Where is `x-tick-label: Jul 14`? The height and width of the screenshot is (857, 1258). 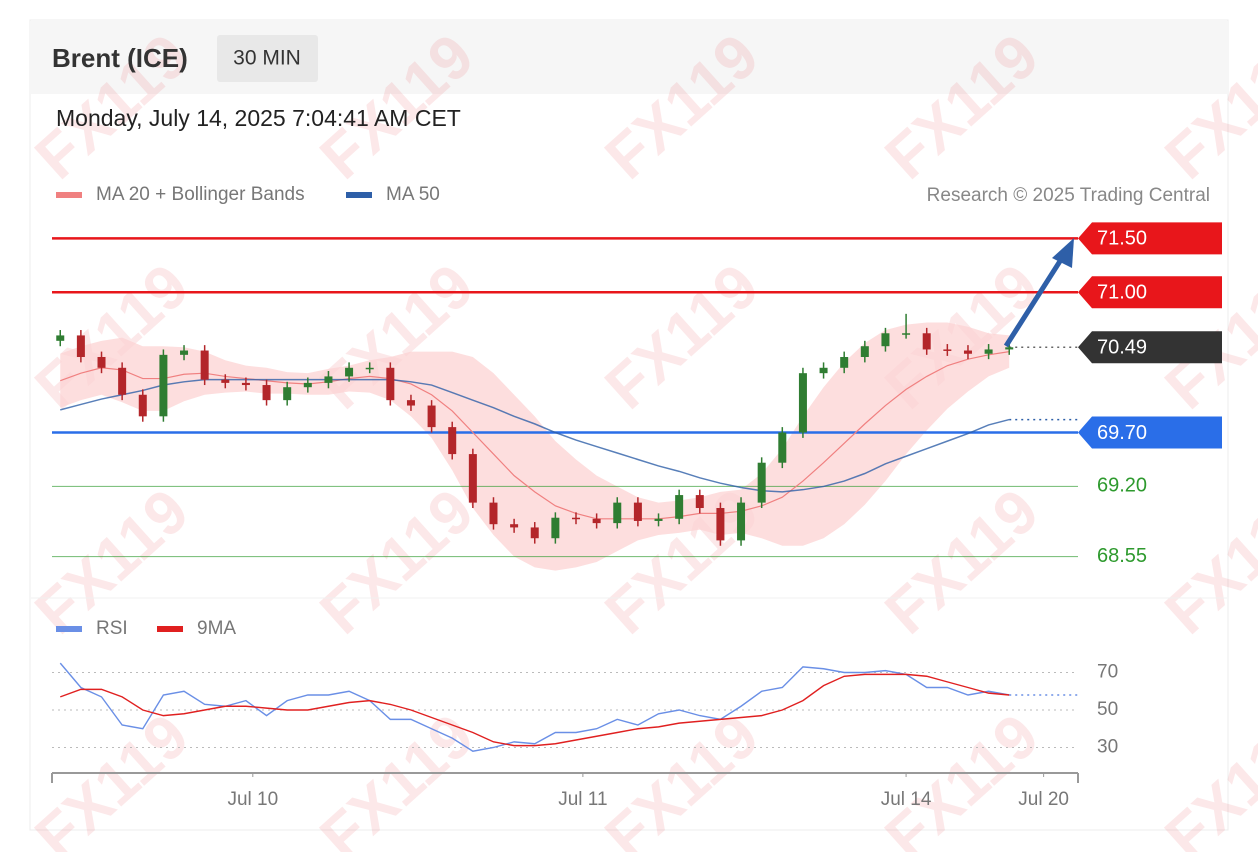 x-tick-label: Jul 14 is located at coordinates (906, 799).